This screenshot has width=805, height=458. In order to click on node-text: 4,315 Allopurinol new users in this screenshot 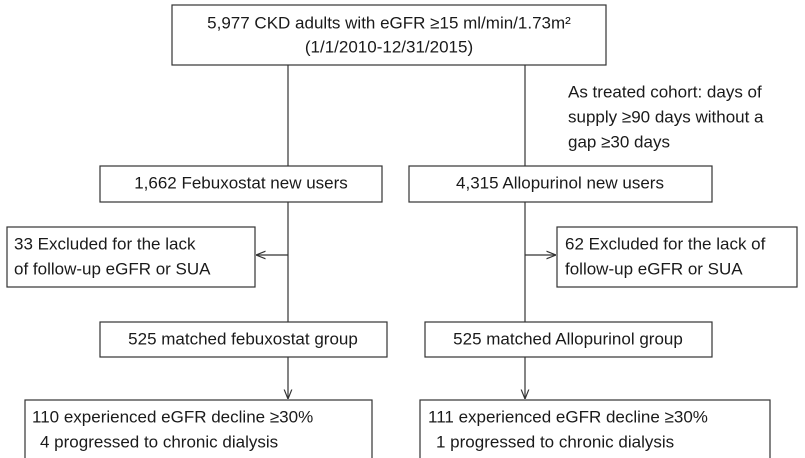, I will do `click(560, 182)`.